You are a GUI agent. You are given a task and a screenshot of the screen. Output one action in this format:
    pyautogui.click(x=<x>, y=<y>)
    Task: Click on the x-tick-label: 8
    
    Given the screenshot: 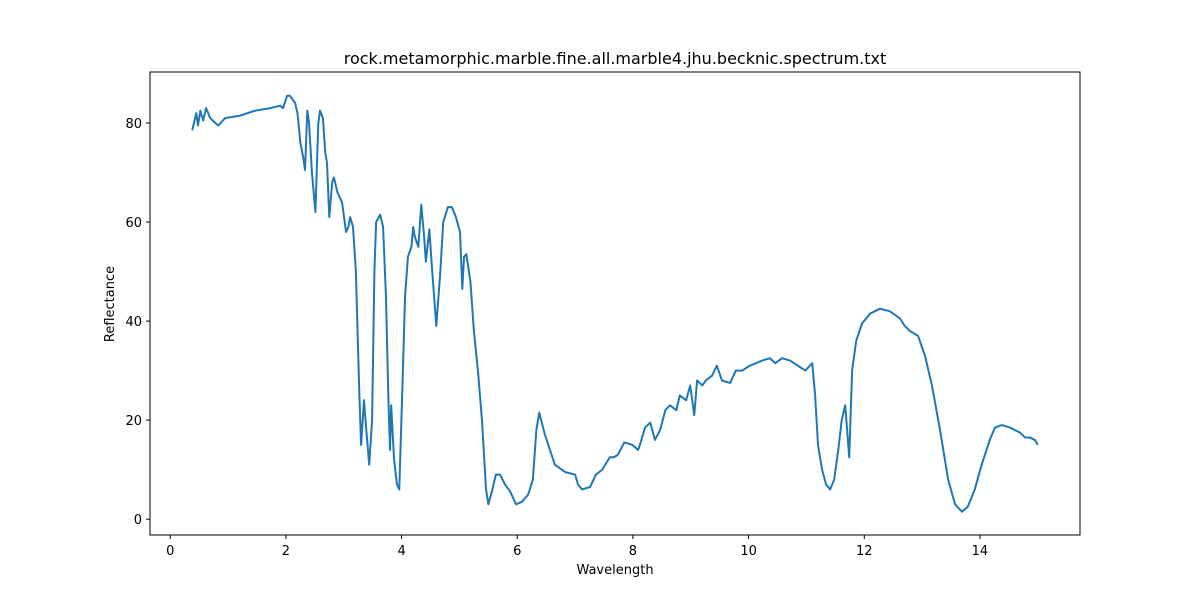 What is the action you would take?
    pyautogui.click(x=633, y=551)
    